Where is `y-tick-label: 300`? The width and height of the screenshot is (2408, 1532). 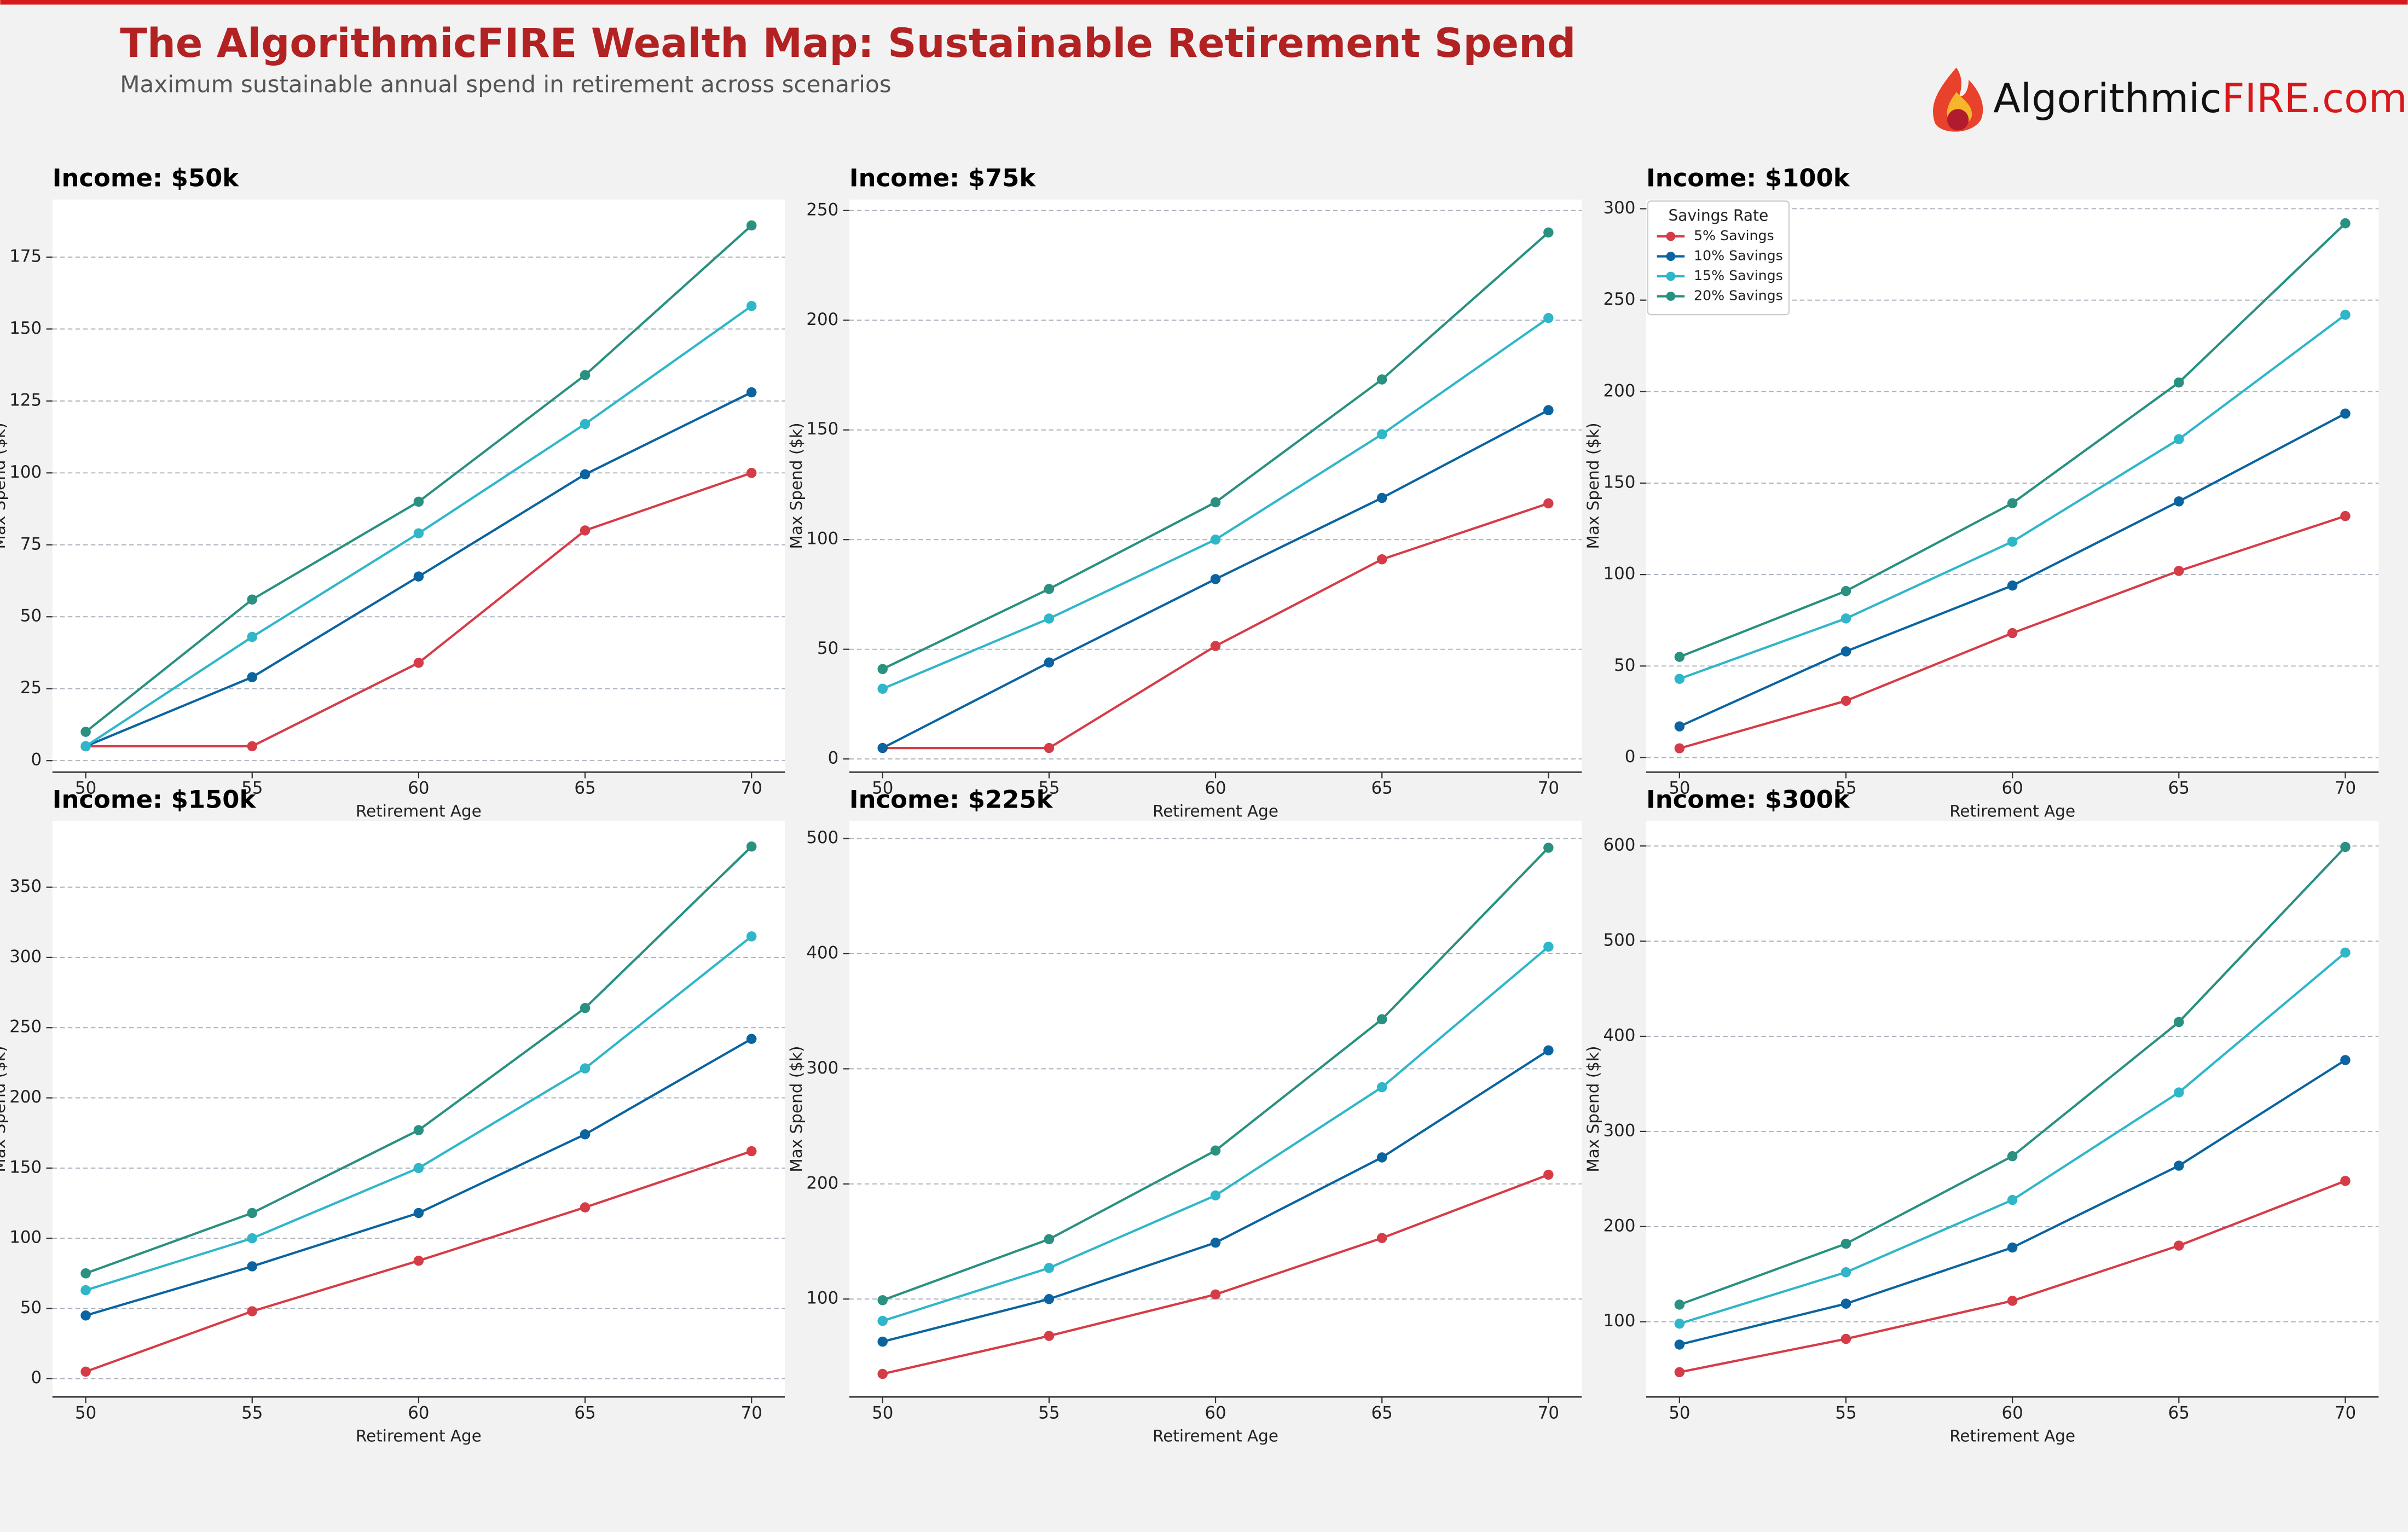 y-tick-label: 300 is located at coordinates (1619, 1131).